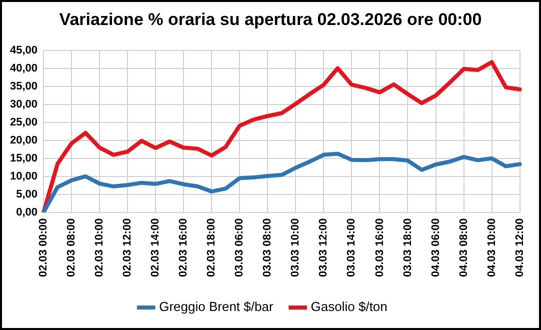 This screenshot has width=541, height=330. Describe the element at coordinates (24, 122) in the screenshot. I see `y-tick-label: 25,00` at that location.